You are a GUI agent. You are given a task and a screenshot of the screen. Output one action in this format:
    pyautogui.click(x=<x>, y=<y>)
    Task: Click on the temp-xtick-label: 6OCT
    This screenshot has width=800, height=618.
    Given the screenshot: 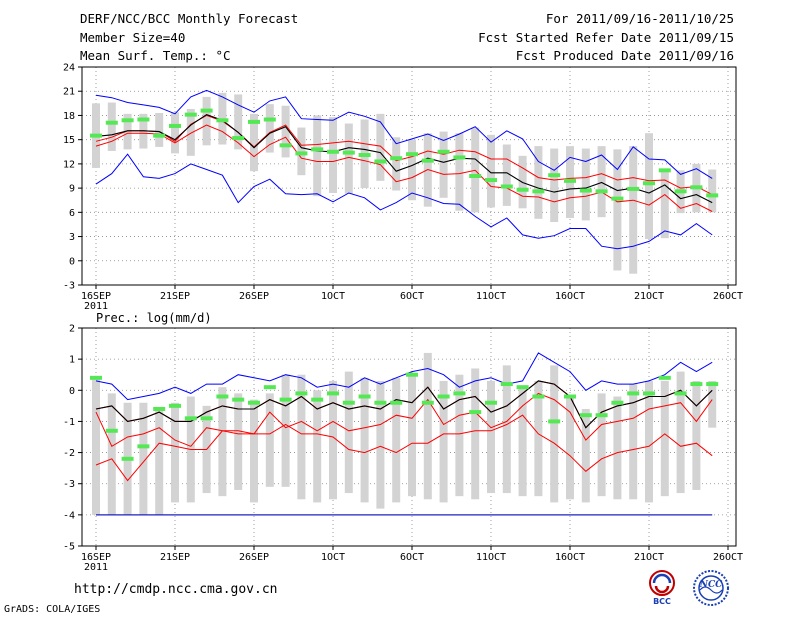 What is the action you would take?
    pyautogui.click(x=412, y=296)
    